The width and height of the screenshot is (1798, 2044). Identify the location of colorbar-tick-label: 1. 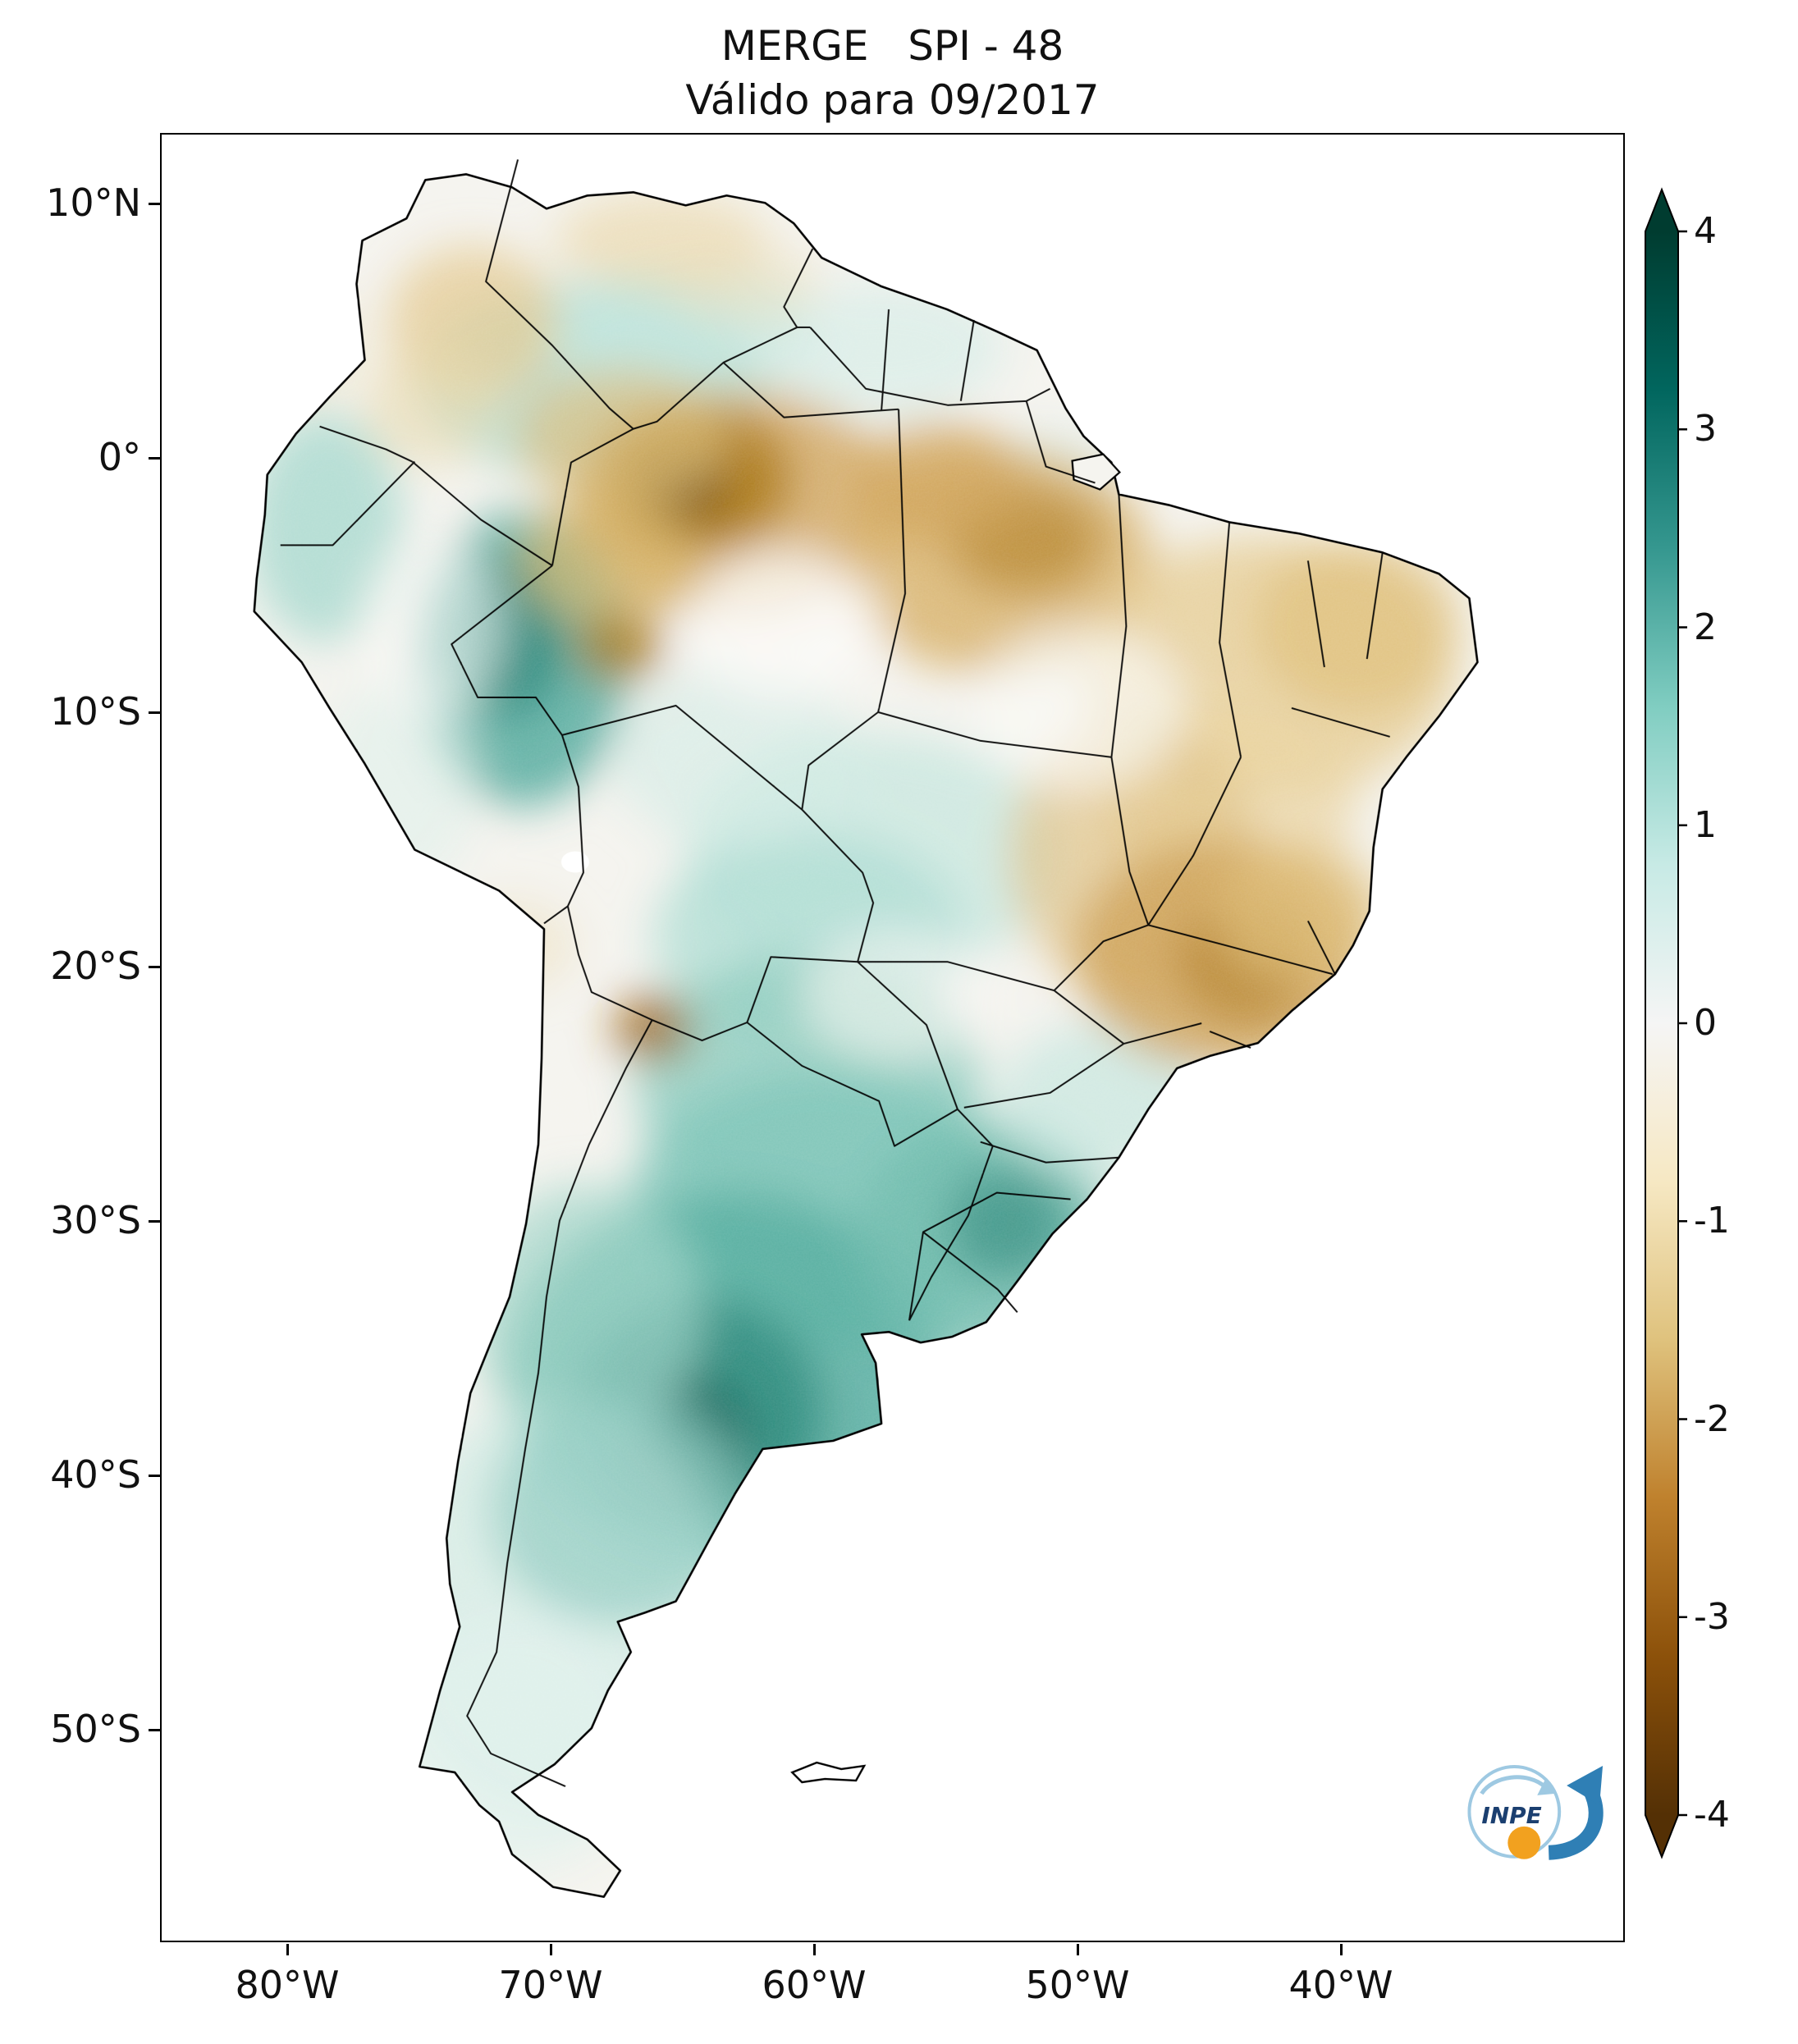
(1705, 825).